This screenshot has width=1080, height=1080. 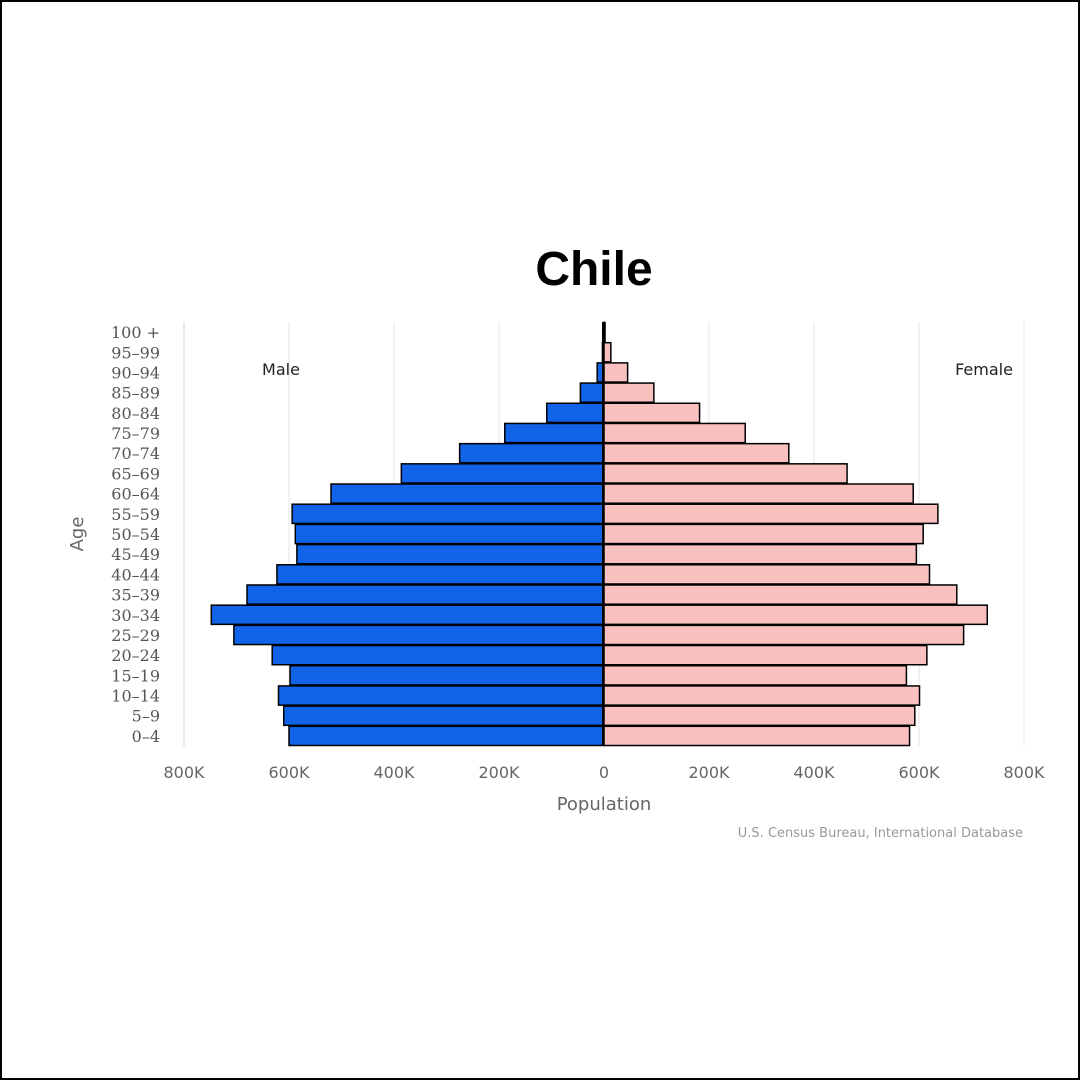 I want to click on age-label: 35–39, so click(x=135, y=595).